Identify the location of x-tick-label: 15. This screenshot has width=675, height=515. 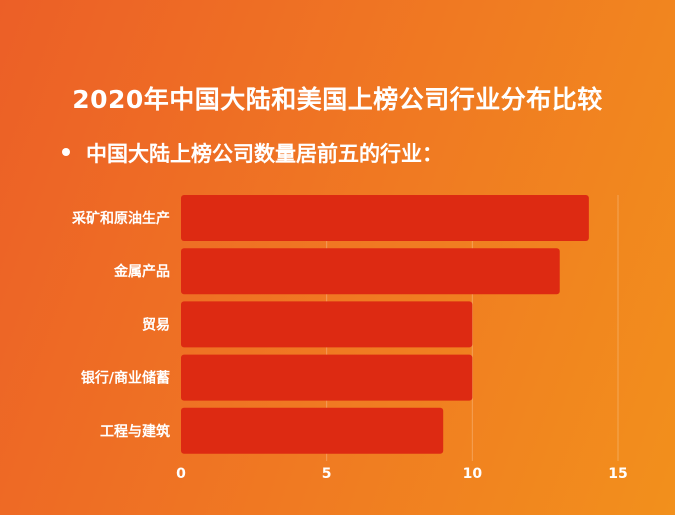
(617, 474).